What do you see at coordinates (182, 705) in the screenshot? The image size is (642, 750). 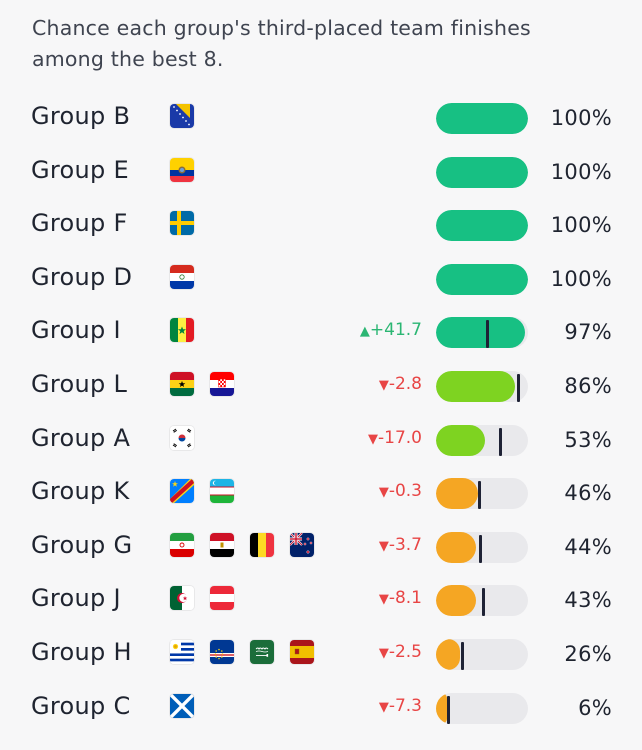 I see `scotland-flag-icon` at bounding box center [182, 705].